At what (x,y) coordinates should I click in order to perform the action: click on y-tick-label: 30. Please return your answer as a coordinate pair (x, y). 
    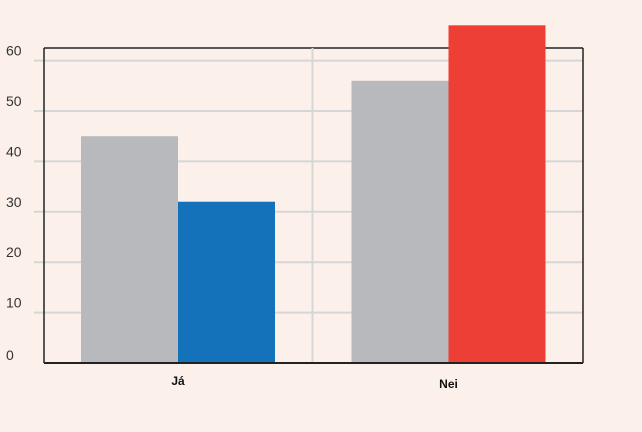
    Looking at the image, I should click on (14, 202).